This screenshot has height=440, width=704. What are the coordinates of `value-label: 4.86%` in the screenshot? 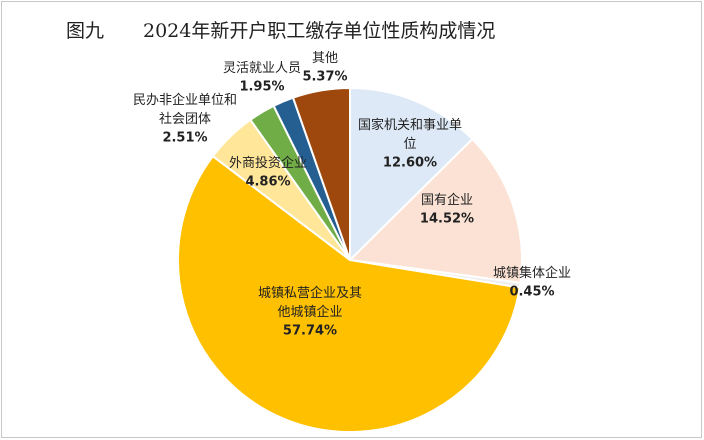 It's located at (267, 182).